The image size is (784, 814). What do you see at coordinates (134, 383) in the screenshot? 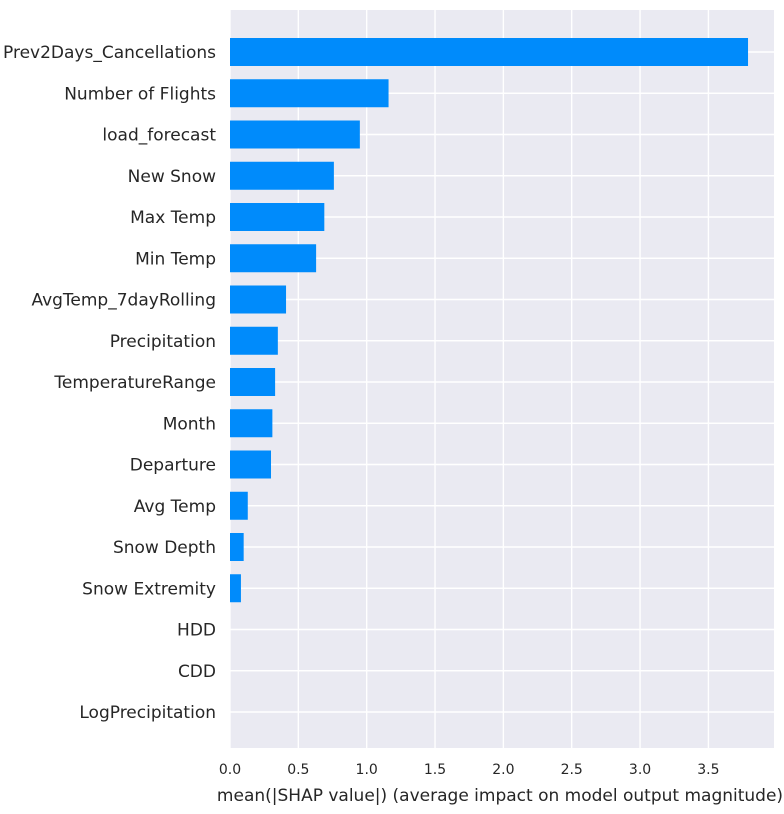
I see `y-tick-label: TemperatureRange` at bounding box center [134, 383].